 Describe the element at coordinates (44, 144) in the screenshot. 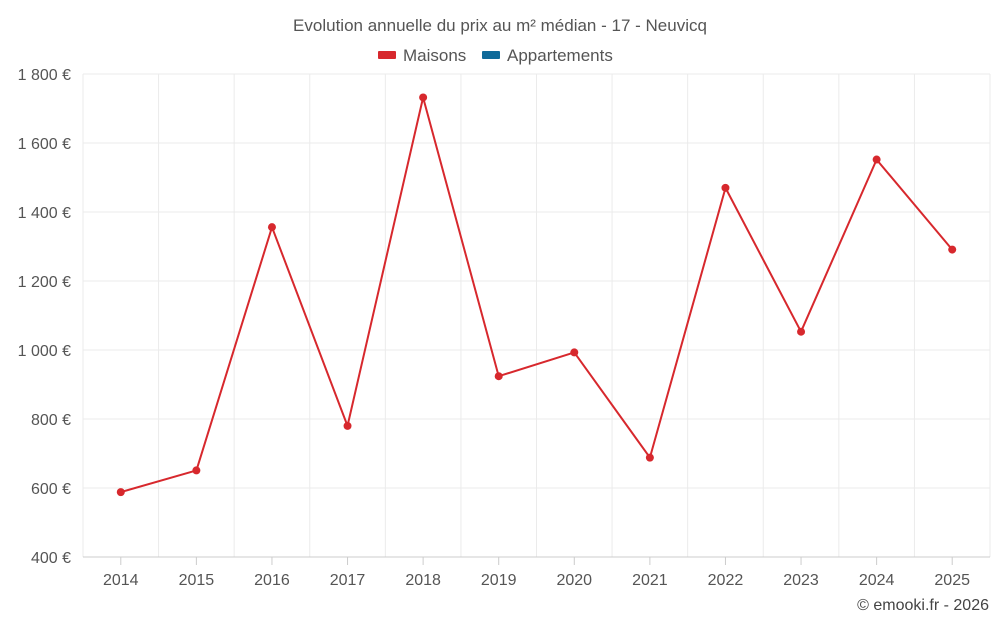

I see `y-tick-label: 1 600 €` at that location.